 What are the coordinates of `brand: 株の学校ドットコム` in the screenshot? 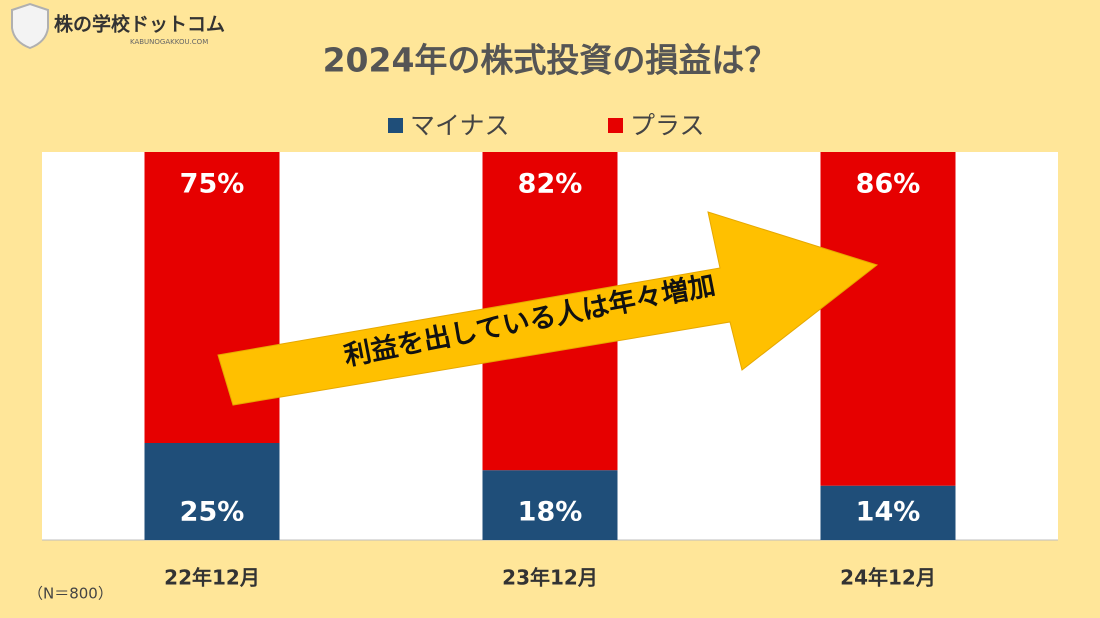 It's located at (139, 24).